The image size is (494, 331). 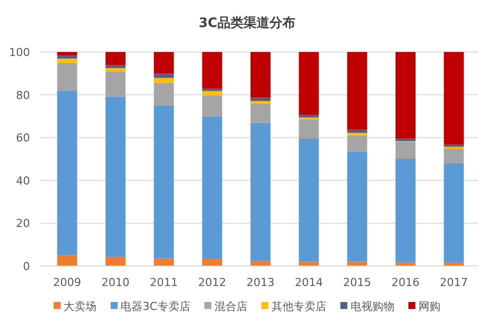 What do you see at coordinates (212, 282) in the screenshot?
I see `x-tick-label: 2012` at bounding box center [212, 282].